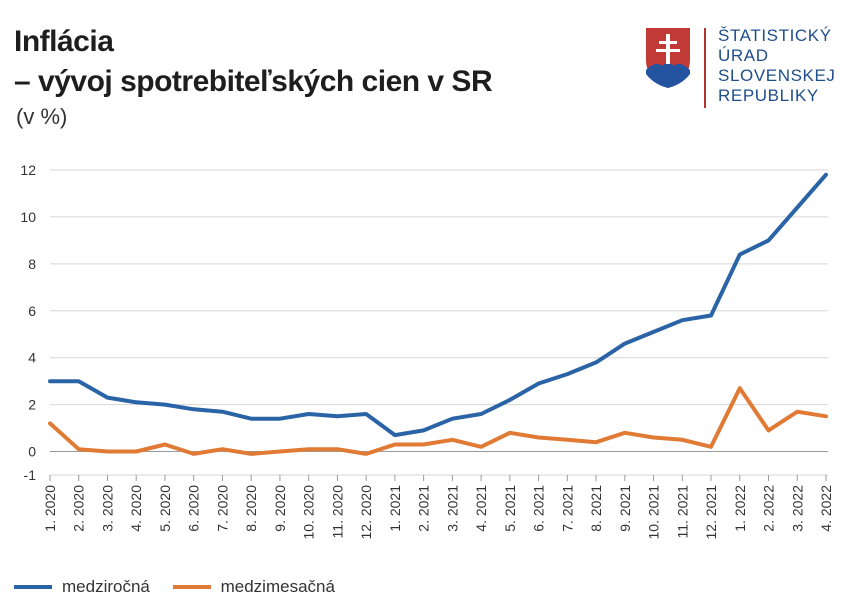 This screenshot has height=609, width=850. I want to click on x-tick-label: 12. 2021, so click(711, 512).